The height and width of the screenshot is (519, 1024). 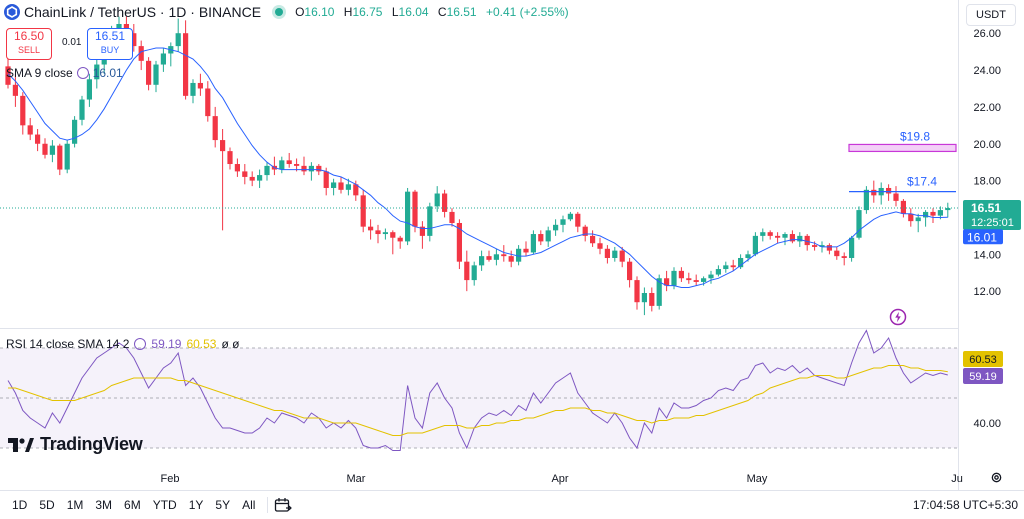 I want to click on tradingview-logo-icon, so click(x=21, y=444).